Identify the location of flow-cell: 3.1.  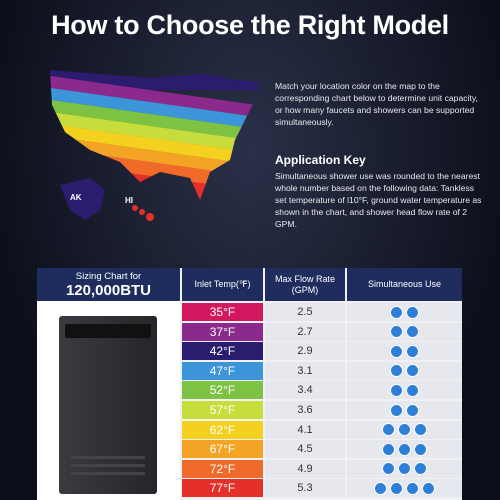
(305, 370).